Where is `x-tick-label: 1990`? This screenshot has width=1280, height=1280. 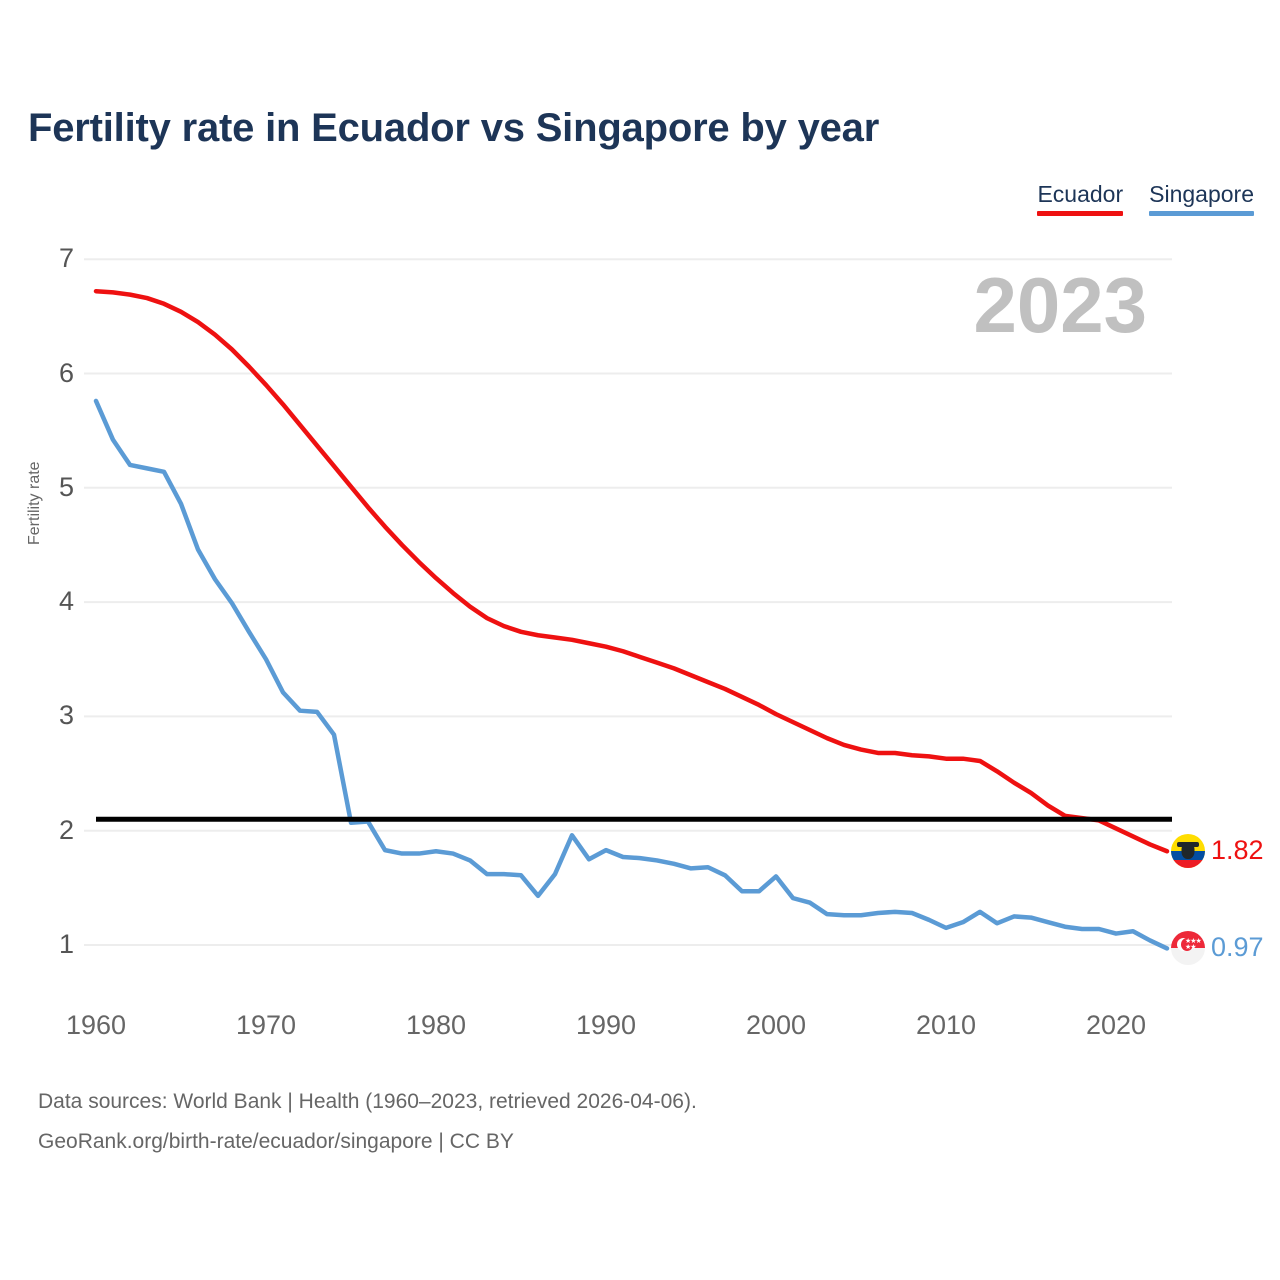 x-tick-label: 1990 is located at coordinates (606, 1025).